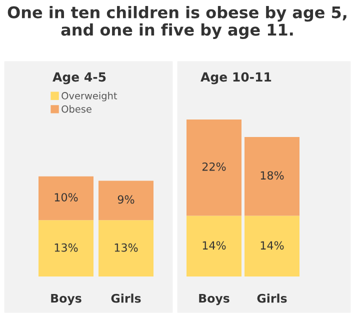 This screenshot has height=320, width=355. I want to click on chart-title: Age 4-5, so click(79, 78).